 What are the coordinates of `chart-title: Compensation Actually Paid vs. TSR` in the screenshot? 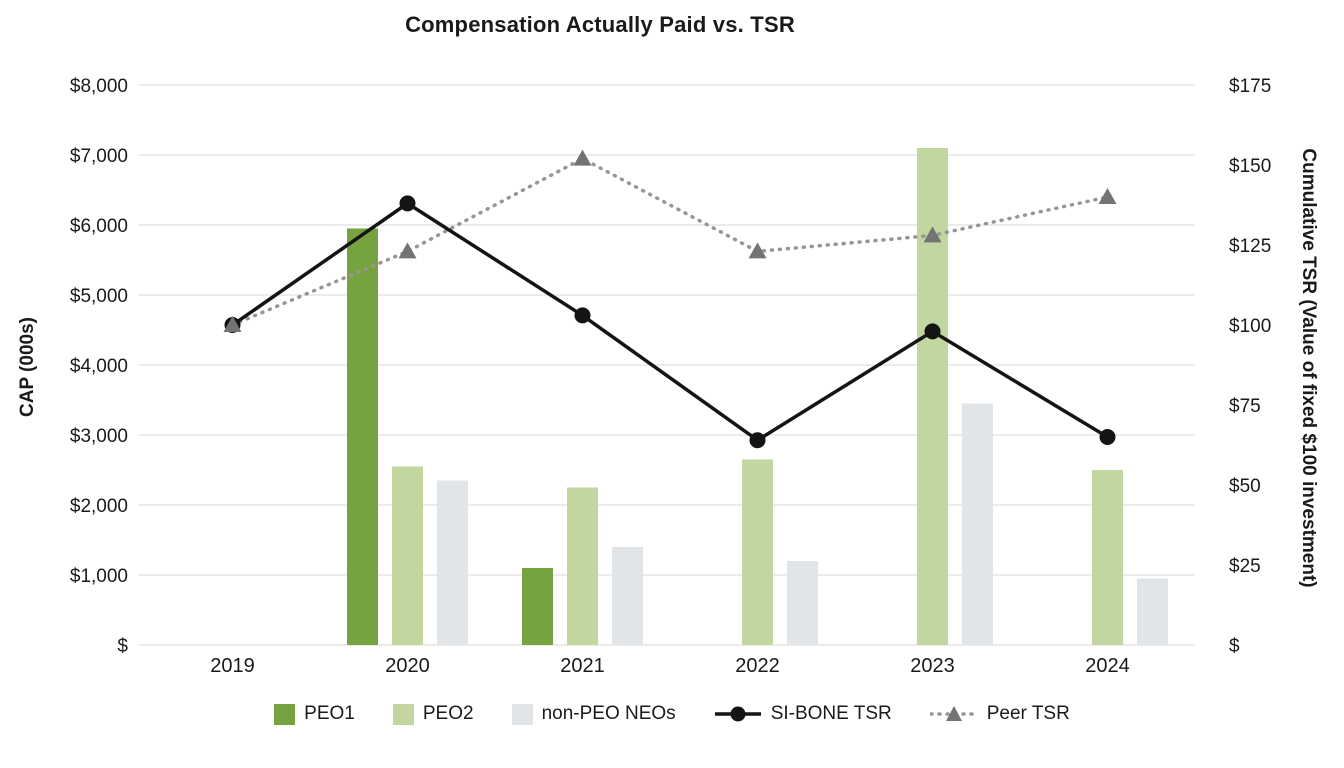 It's located at (600, 24).